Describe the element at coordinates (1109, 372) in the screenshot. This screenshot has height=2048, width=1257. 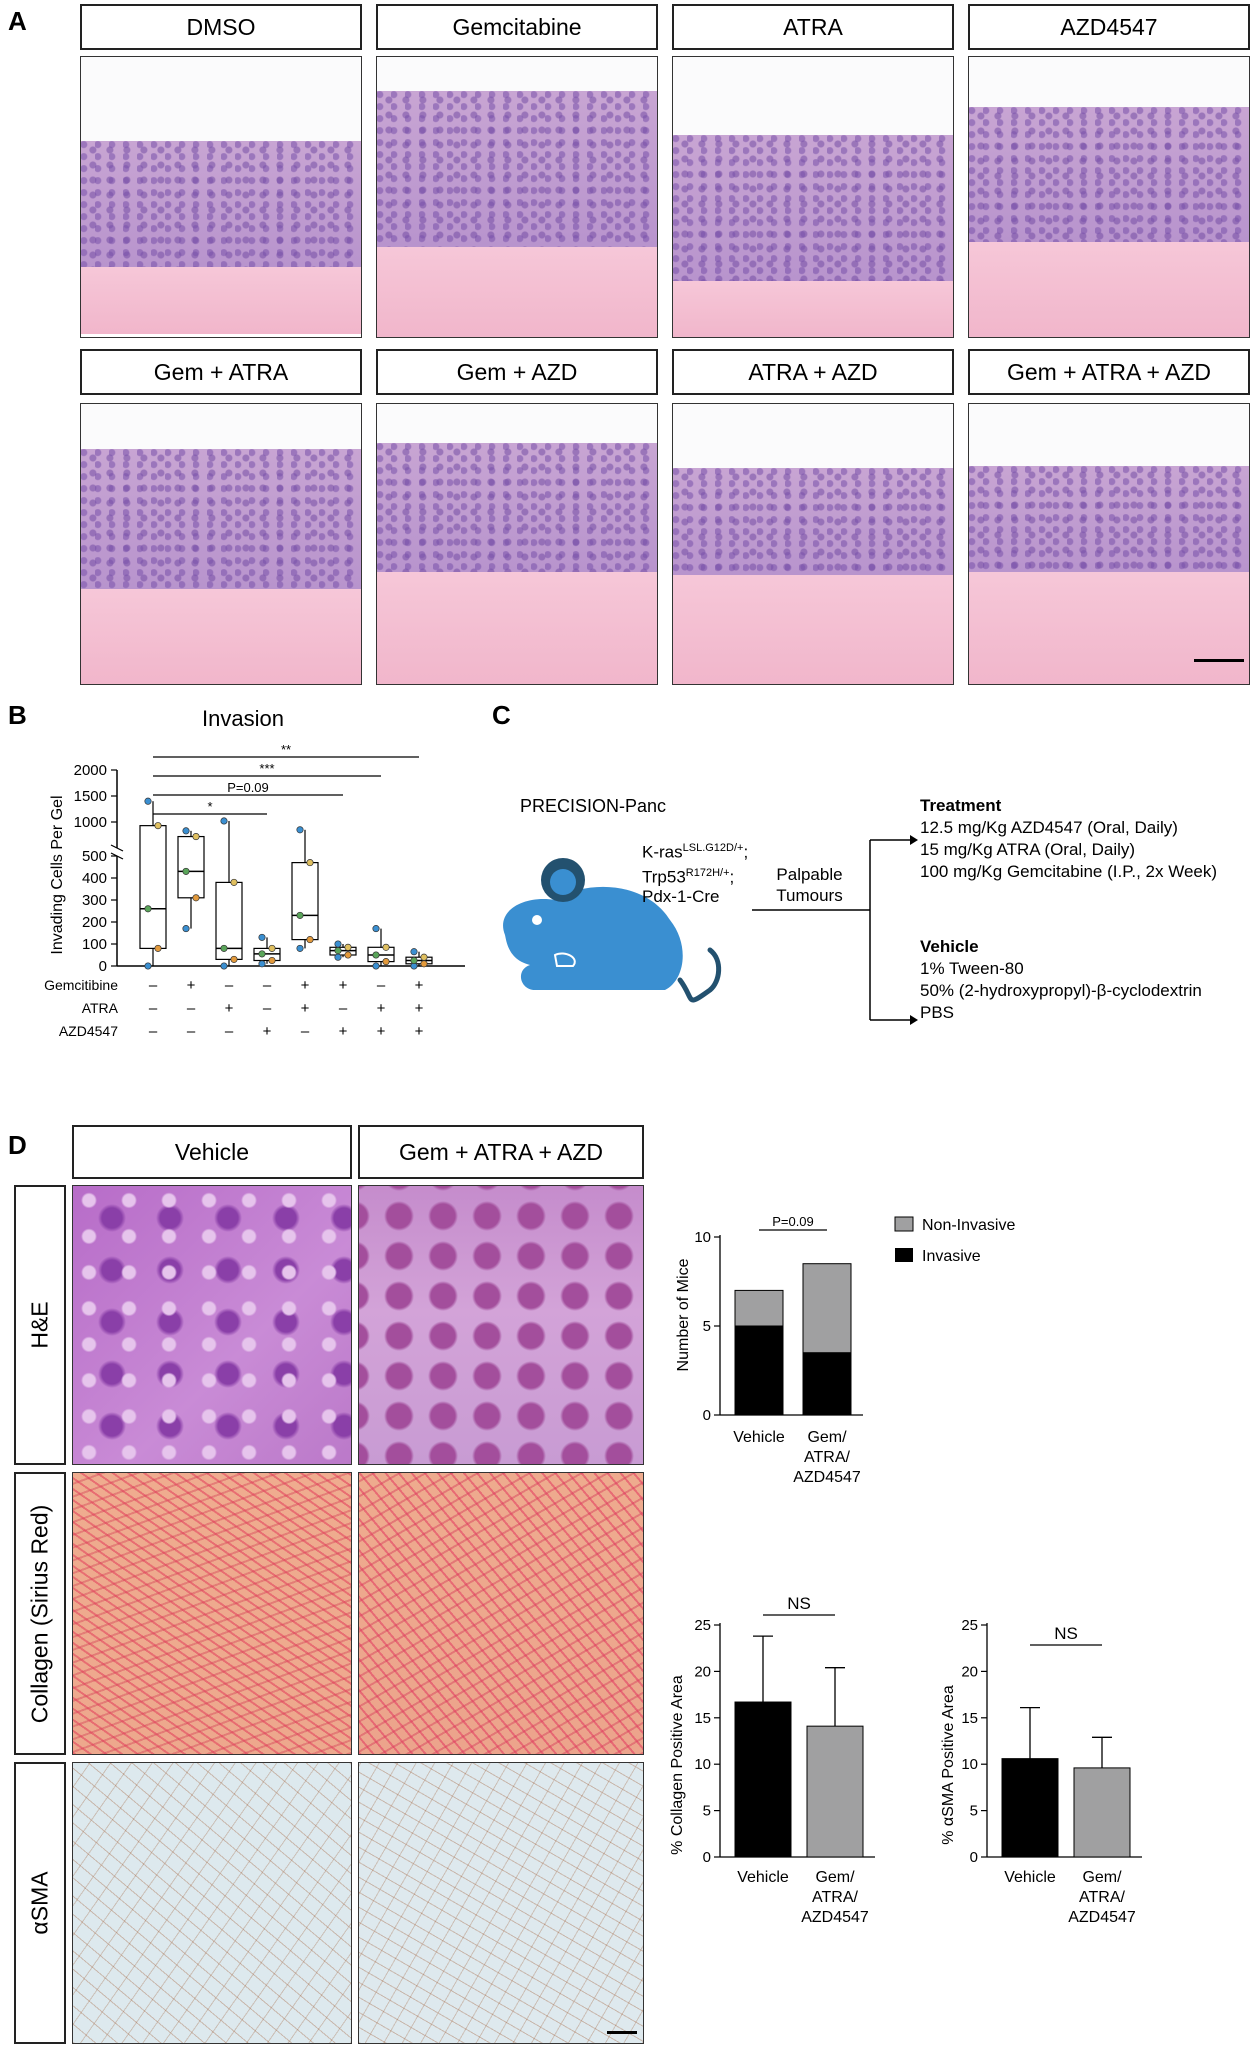
I see `treatment-label-gem-atra-azd: Gem + ATRA + AZD` at that location.